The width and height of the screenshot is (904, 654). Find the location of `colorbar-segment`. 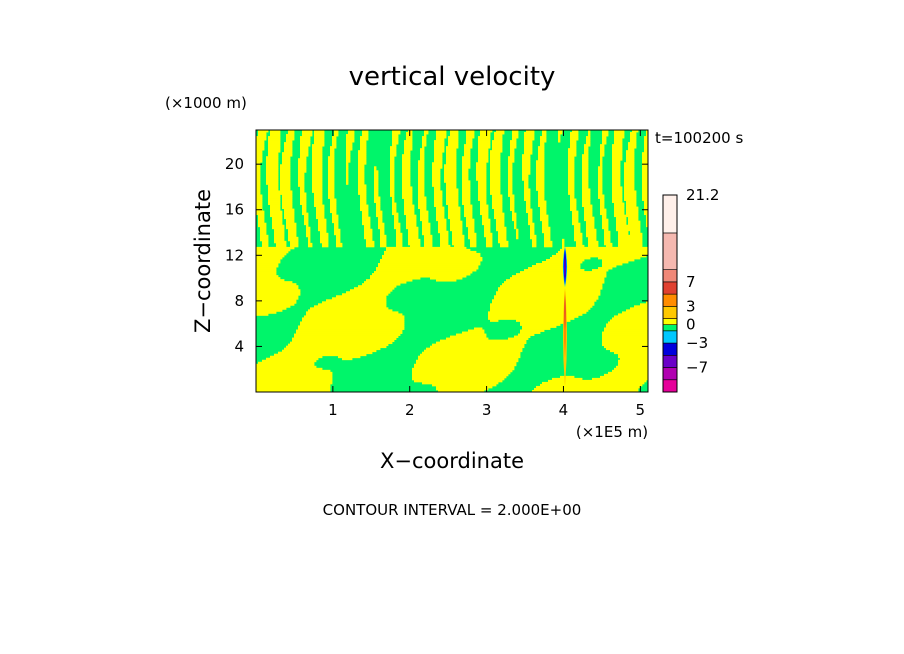

colorbar-segment is located at coordinates (670, 288).